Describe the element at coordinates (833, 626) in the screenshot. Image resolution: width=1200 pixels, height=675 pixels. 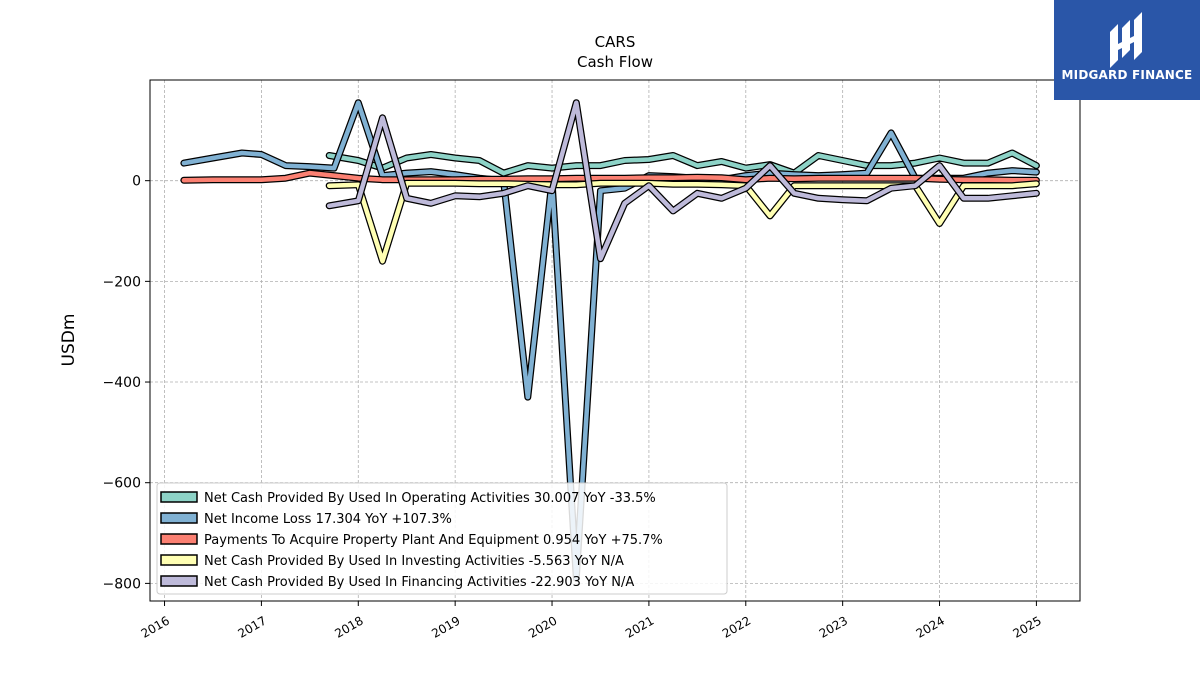
I see `x-tick-label: 2023` at that location.